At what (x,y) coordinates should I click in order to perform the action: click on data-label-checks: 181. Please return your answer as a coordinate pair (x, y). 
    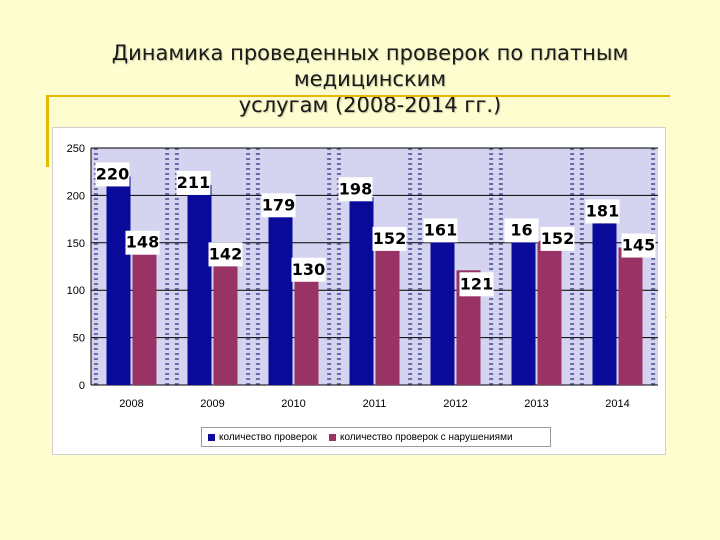
    Looking at the image, I should click on (602, 210).